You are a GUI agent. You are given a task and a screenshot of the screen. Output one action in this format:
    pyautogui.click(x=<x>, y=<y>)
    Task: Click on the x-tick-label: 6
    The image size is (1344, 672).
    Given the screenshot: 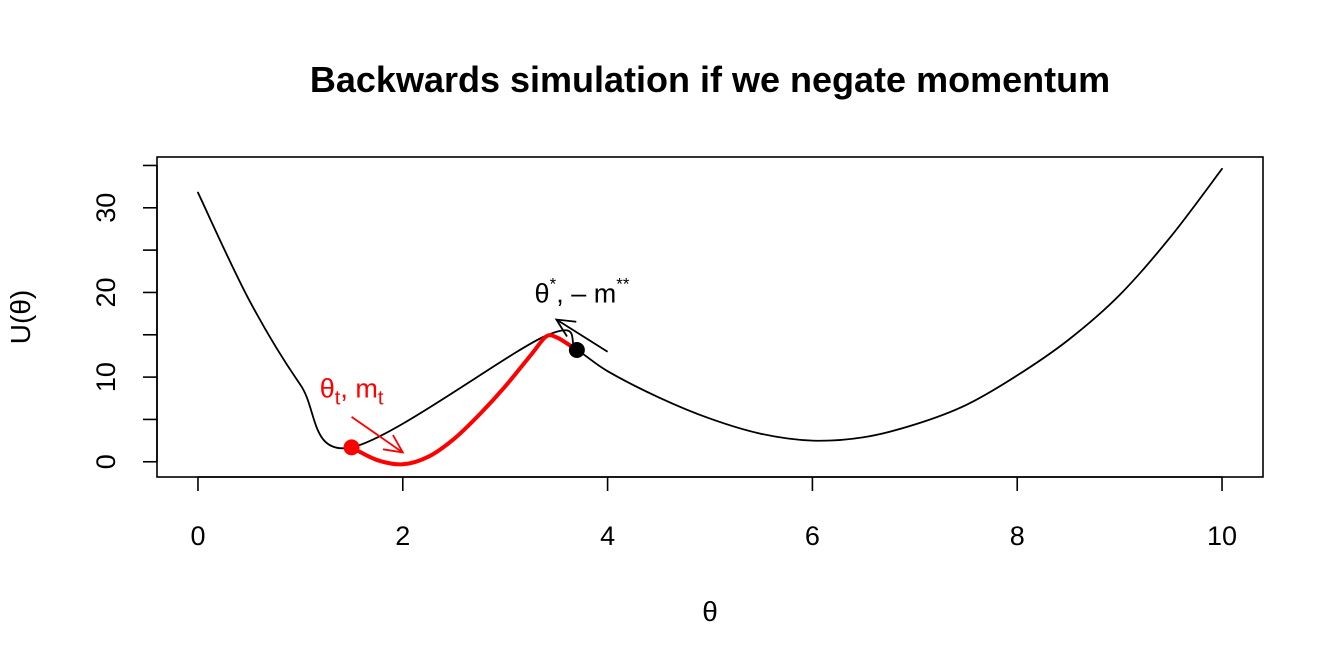 What is the action you would take?
    pyautogui.click(x=812, y=536)
    